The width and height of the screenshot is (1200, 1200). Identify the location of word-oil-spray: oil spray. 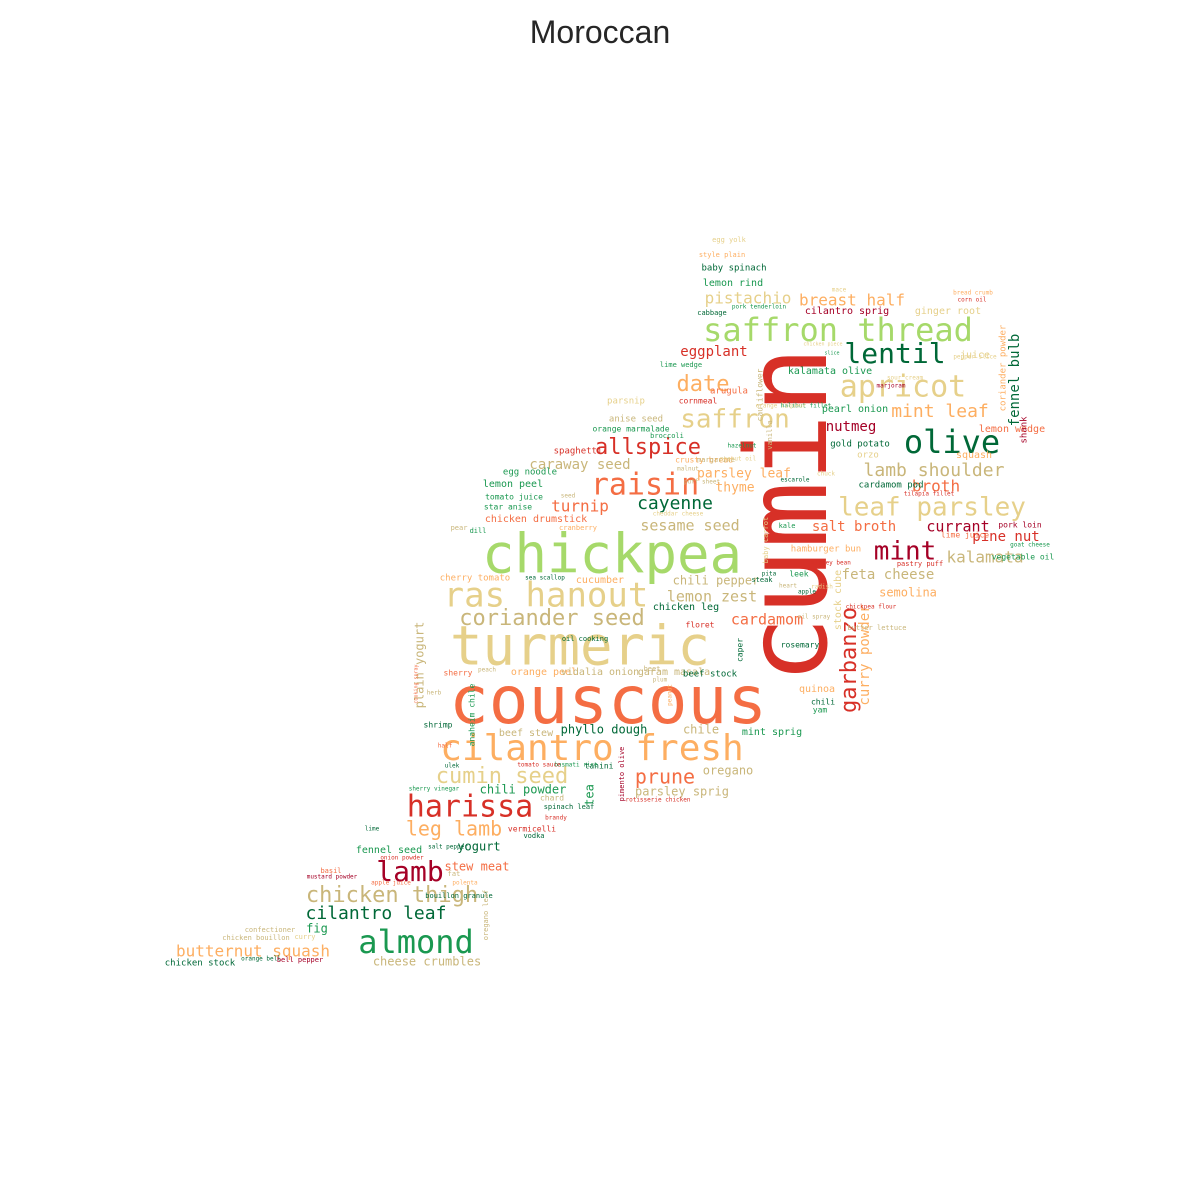
(814, 617).